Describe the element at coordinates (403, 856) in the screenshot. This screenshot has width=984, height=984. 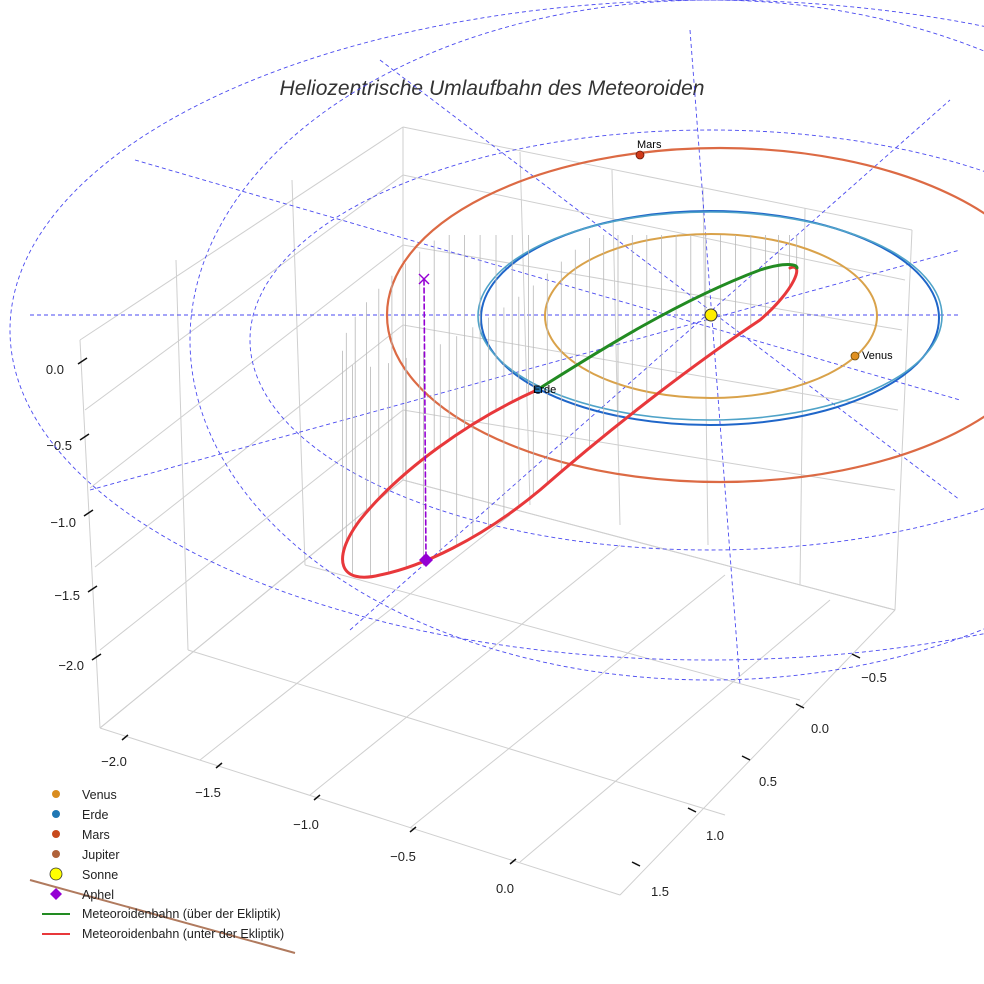
I see `x-tick-label: −0.5` at that location.